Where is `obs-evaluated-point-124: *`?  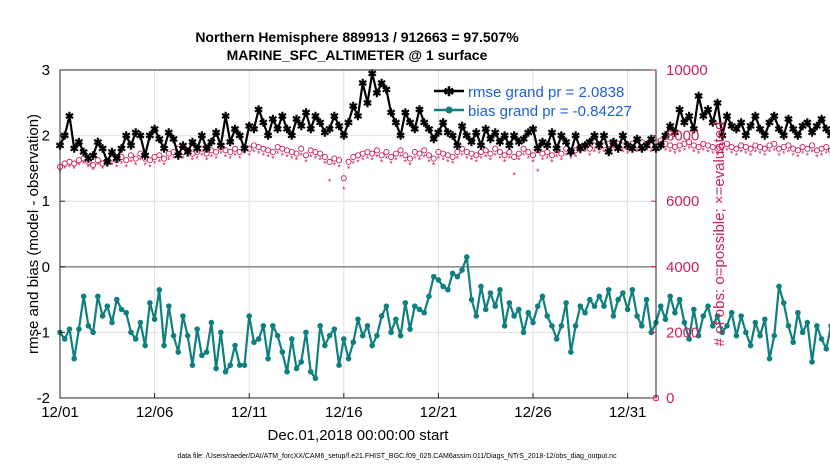
obs-evaluated-point-124: * is located at coordinates (647, 151).